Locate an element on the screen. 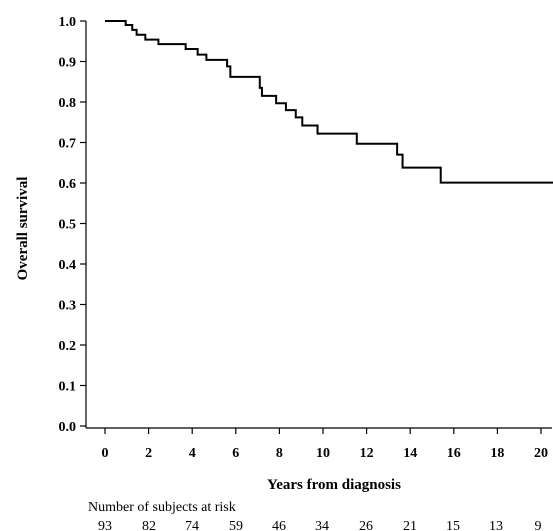 The height and width of the screenshot is (531, 553). y-tick-label: 1.0 is located at coordinates (68, 22).